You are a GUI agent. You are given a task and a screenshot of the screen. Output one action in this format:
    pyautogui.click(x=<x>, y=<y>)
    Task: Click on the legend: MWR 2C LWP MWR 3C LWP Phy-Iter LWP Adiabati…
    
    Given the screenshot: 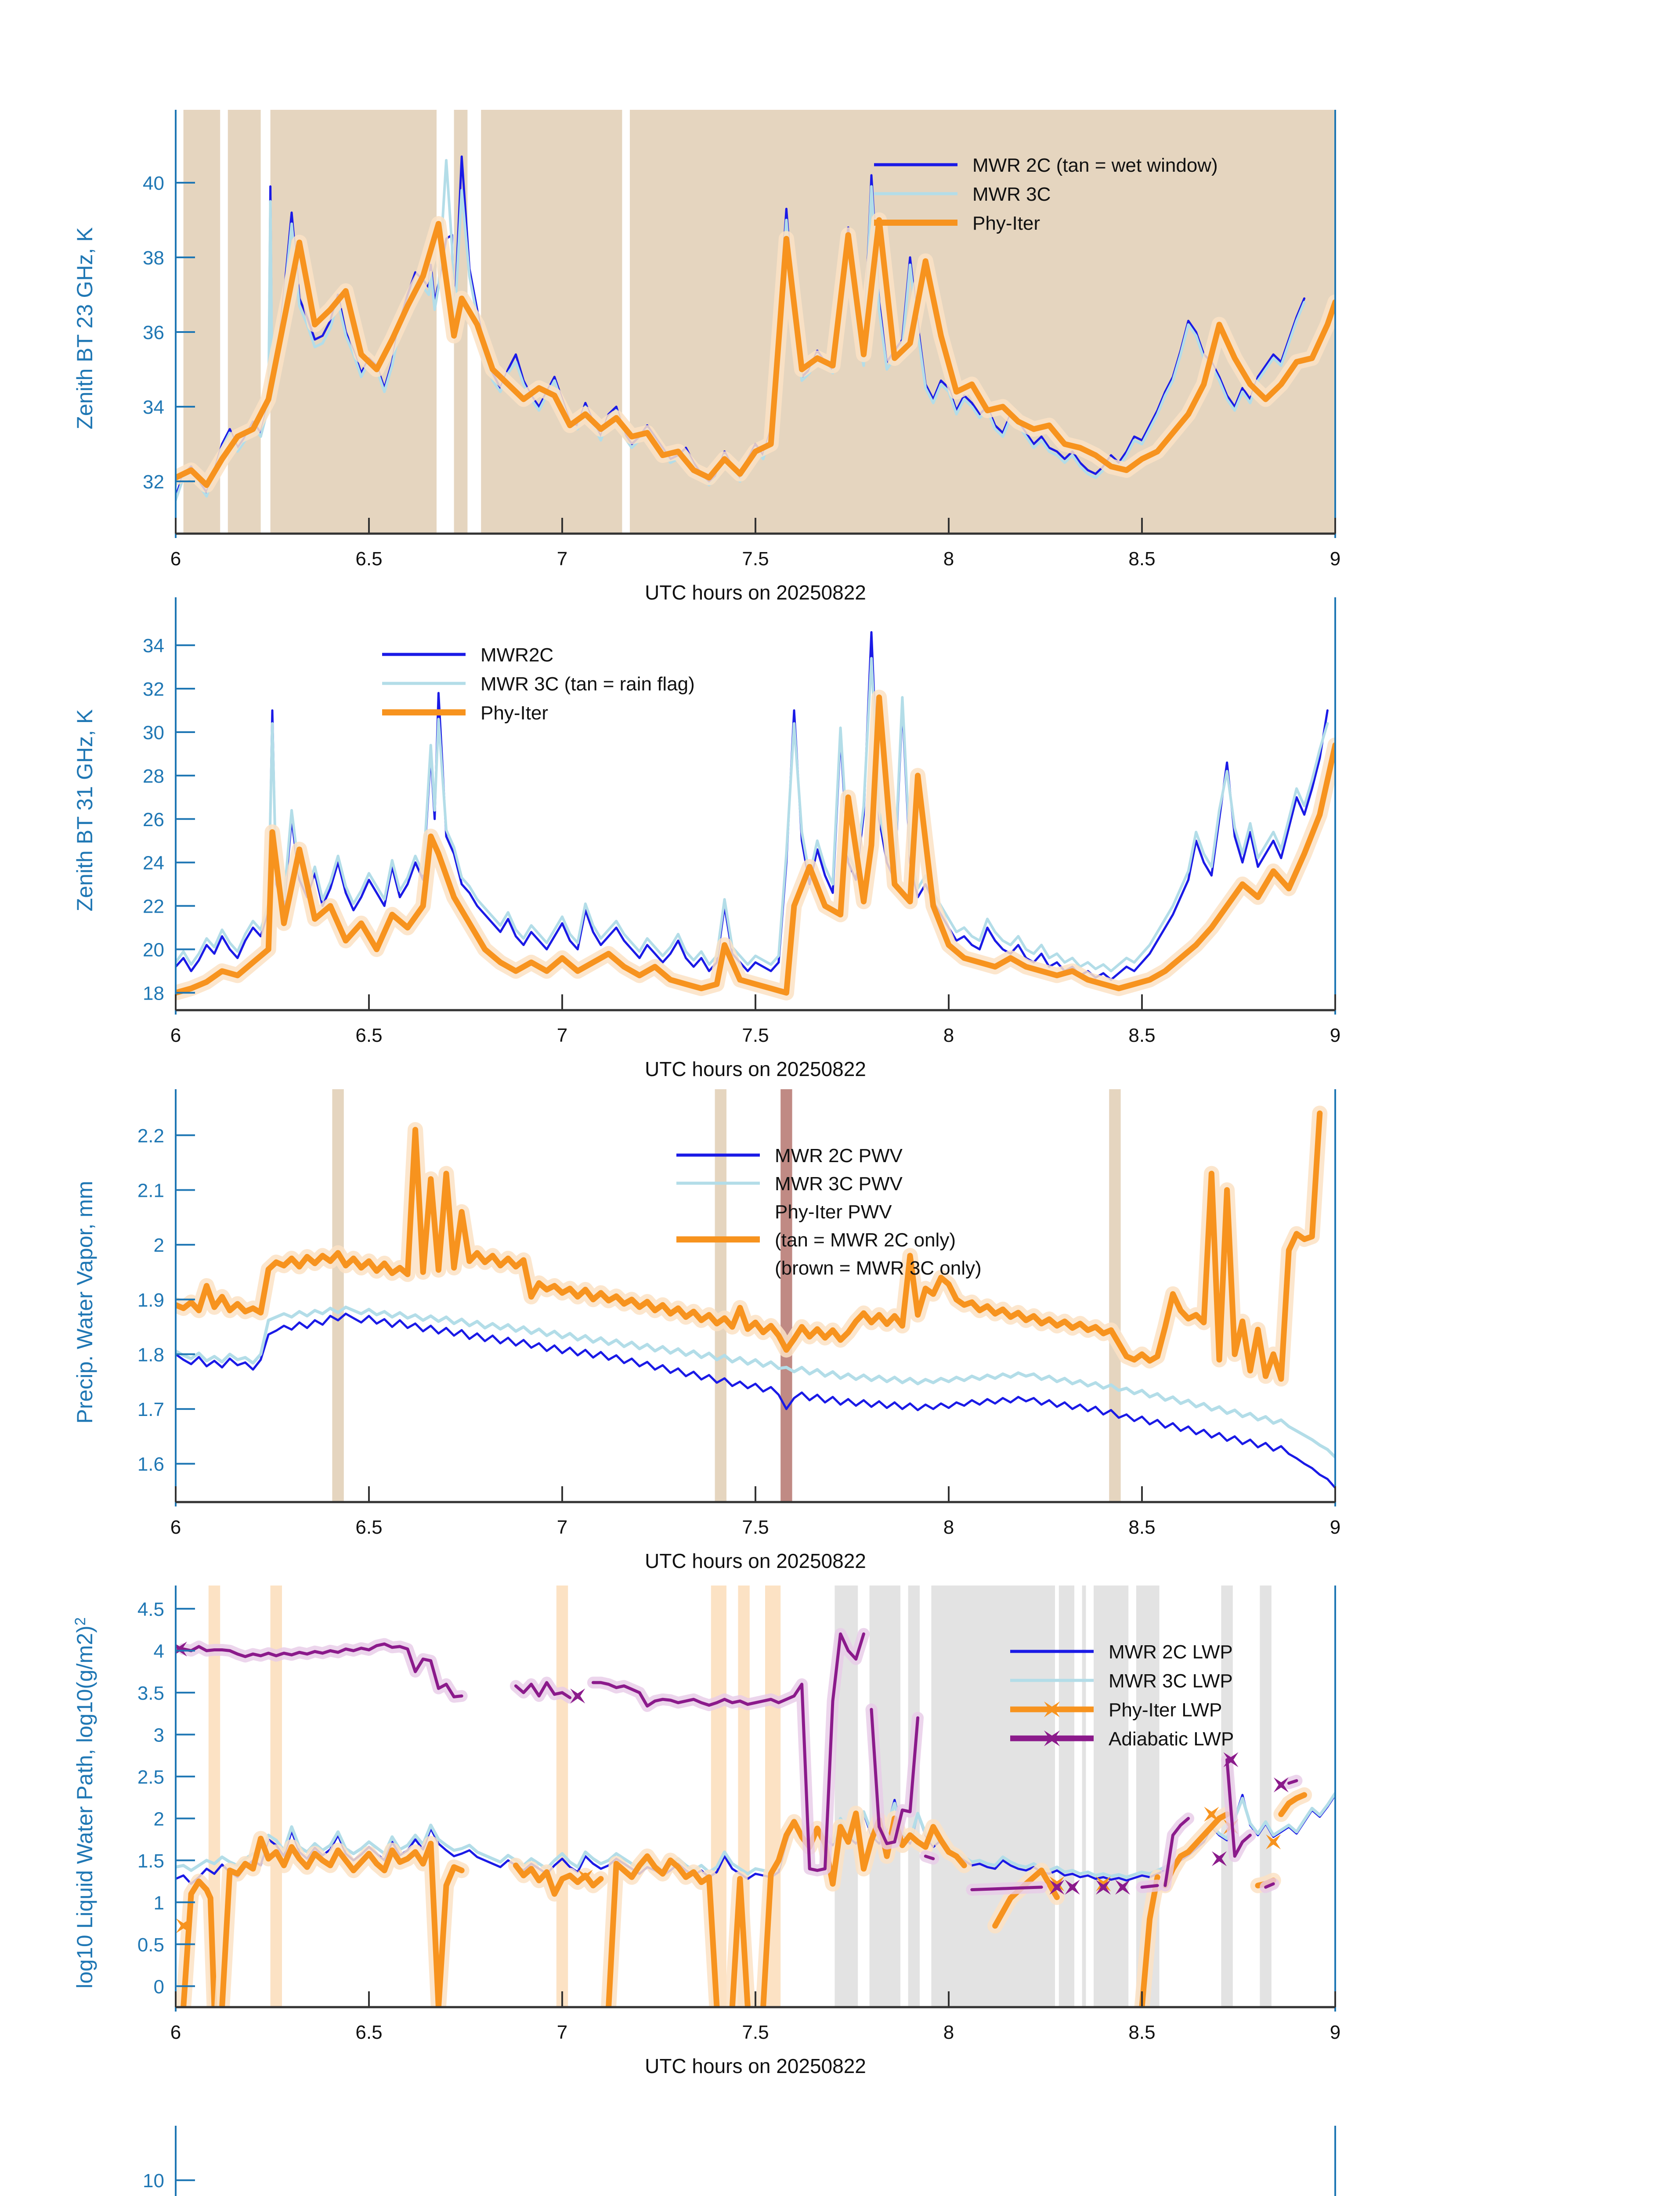 What is the action you would take?
    pyautogui.click(x=1122, y=1695)
    